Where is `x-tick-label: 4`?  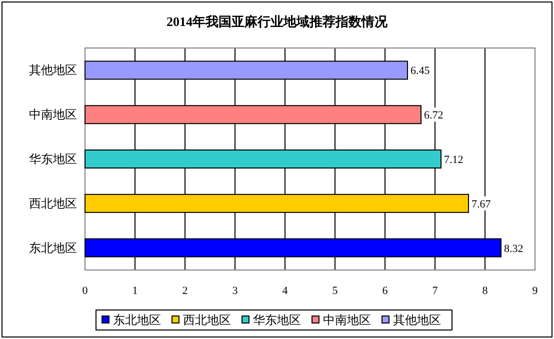
x-tick-label: 4 is located at coordinates (285, 291).